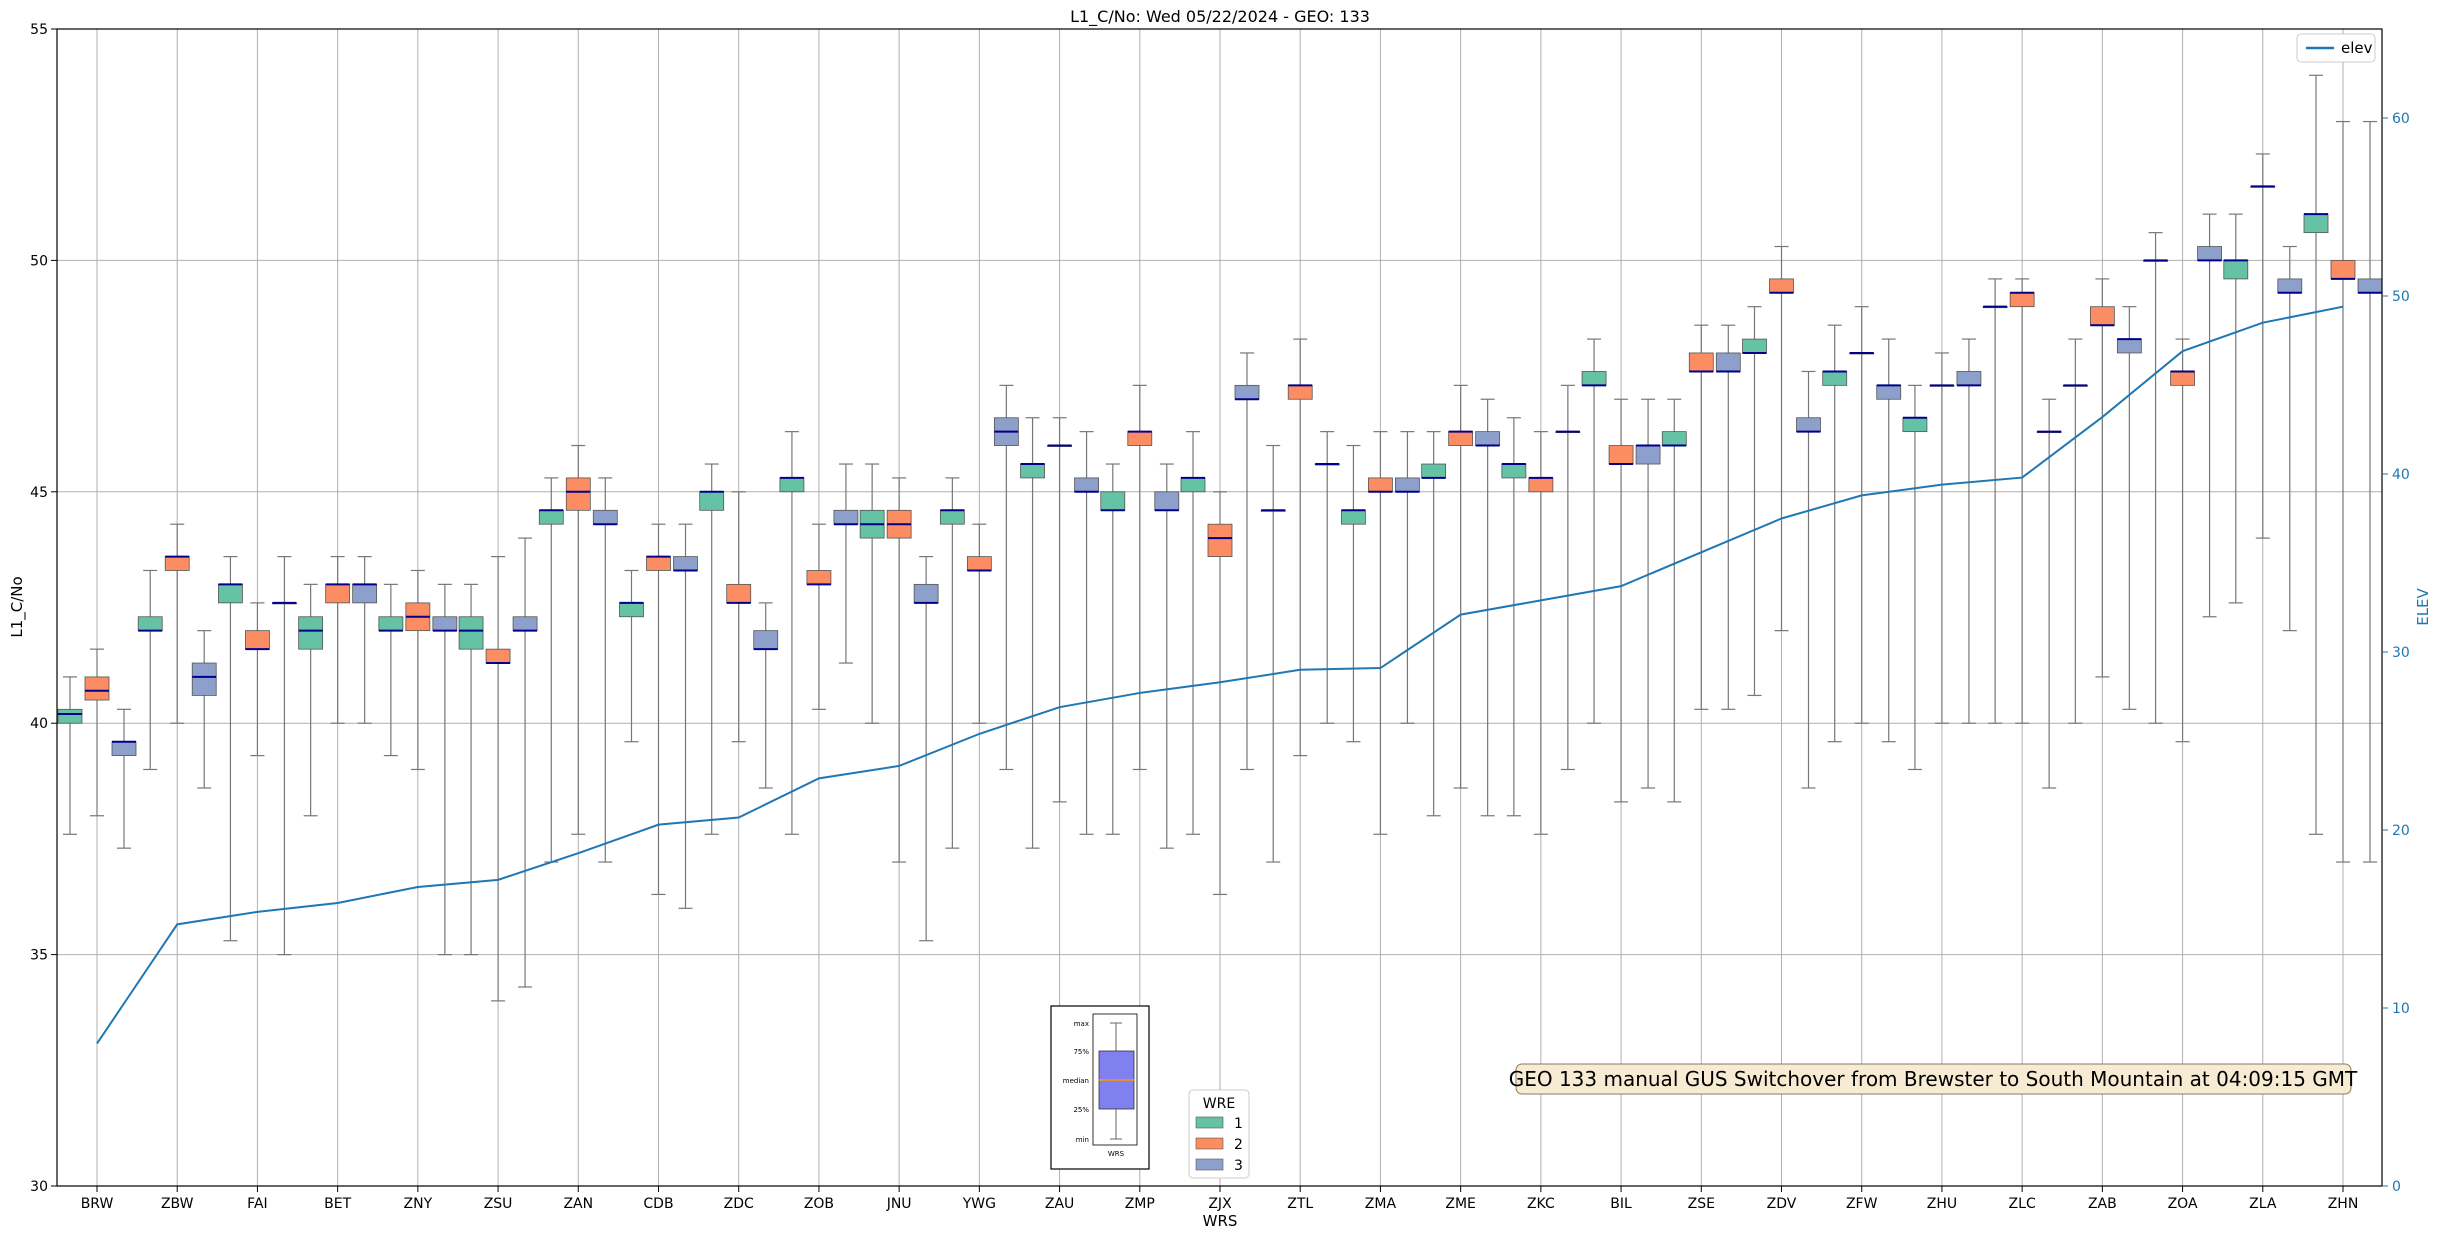  Describe the element at coordinates (1407, 577) in the screenshot. I see `box-ZMA-wre3` at that location.